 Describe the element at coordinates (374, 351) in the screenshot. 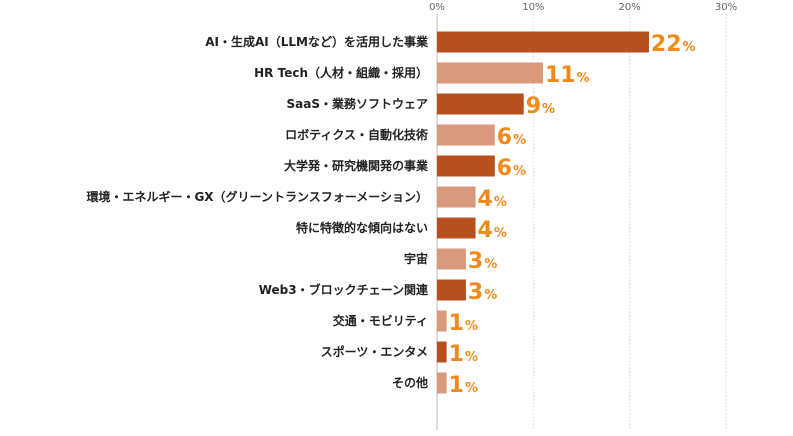

I see `category-label: スポーツ・エンタメ` at that location.